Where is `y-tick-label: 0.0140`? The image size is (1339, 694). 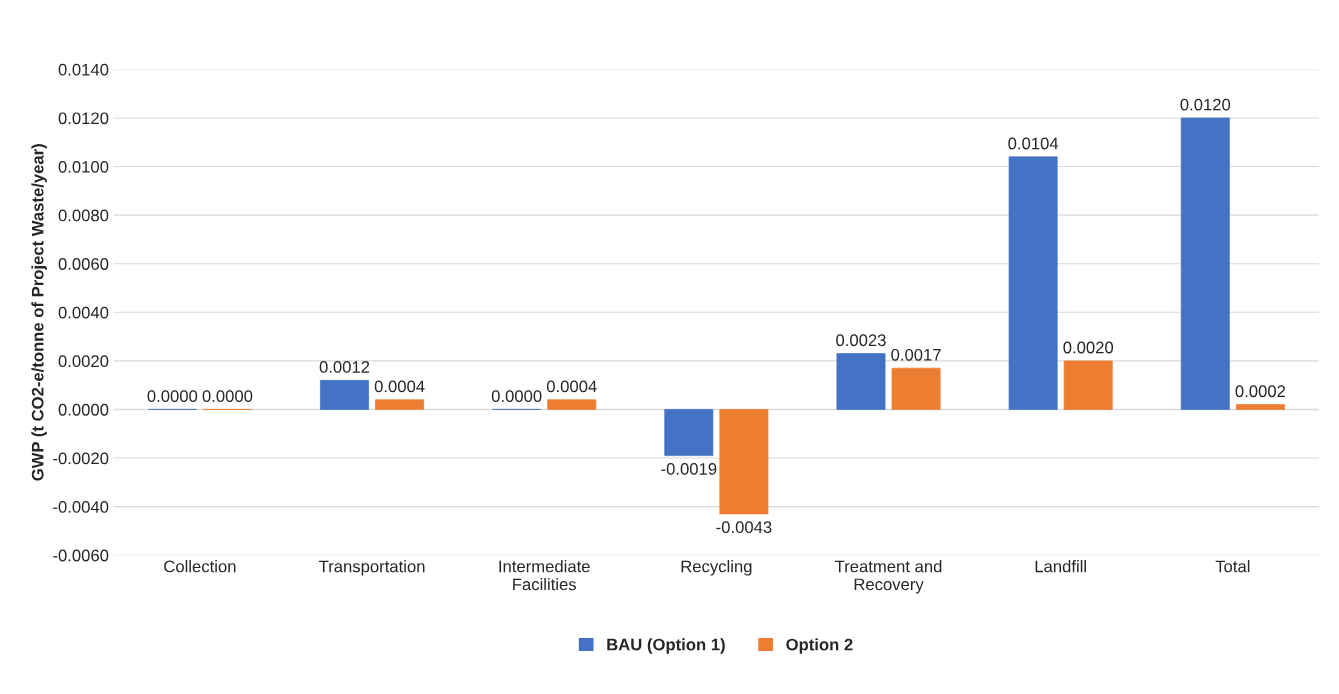
y-tick-label: 0.0140 is located at coordinates (83, 69).